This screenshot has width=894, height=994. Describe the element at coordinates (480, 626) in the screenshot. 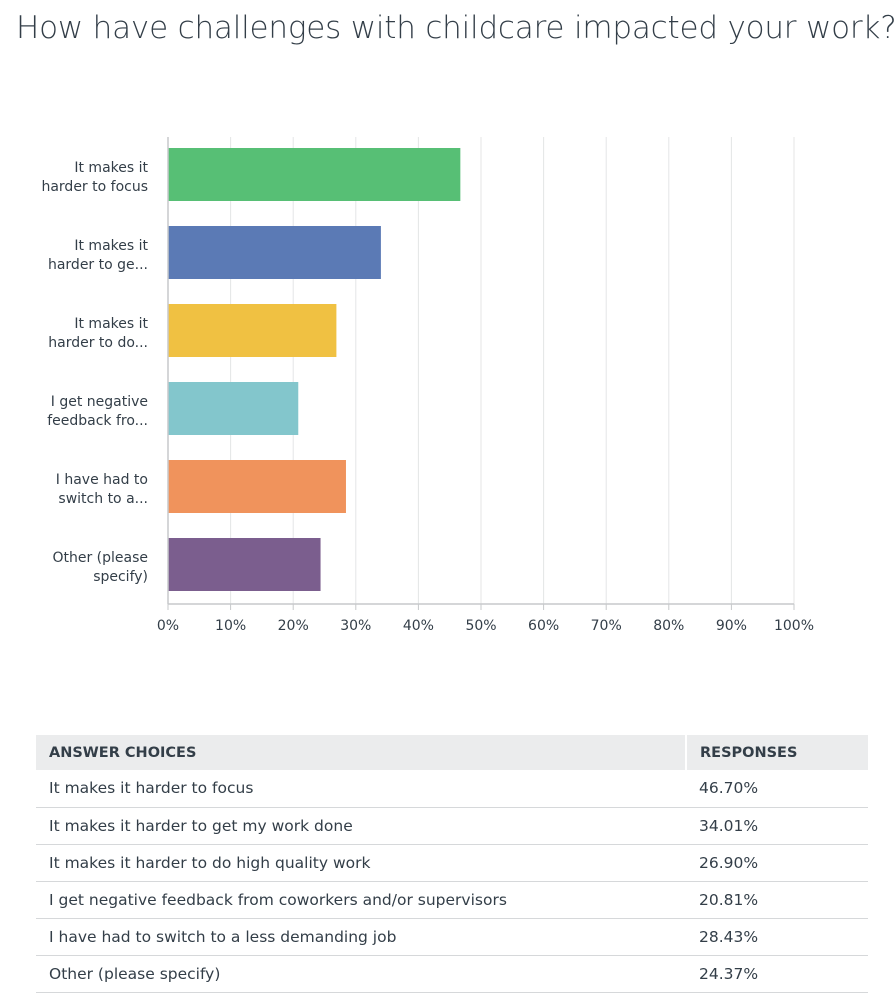

I see `x-tick-label: 50%` at that location.